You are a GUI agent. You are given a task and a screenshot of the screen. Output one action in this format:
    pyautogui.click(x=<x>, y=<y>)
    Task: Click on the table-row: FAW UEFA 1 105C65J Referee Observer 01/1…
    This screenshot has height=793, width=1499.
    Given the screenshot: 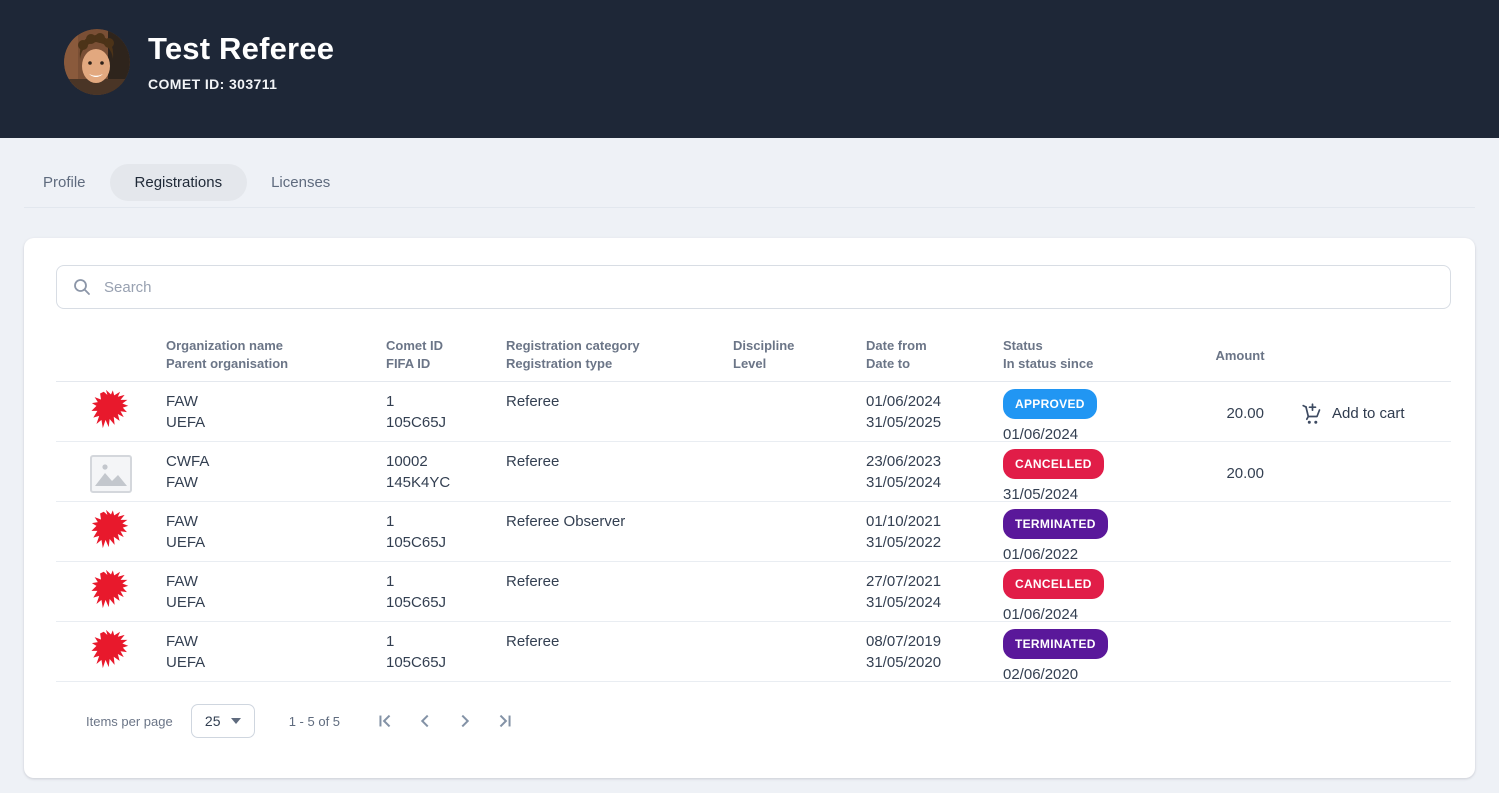 What is the action you would take?
    pyautogui.click(x=753, y=533)
    